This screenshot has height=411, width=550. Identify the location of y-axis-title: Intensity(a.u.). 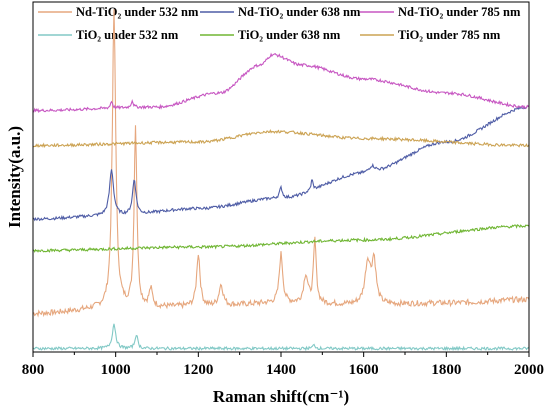
(14, 177).